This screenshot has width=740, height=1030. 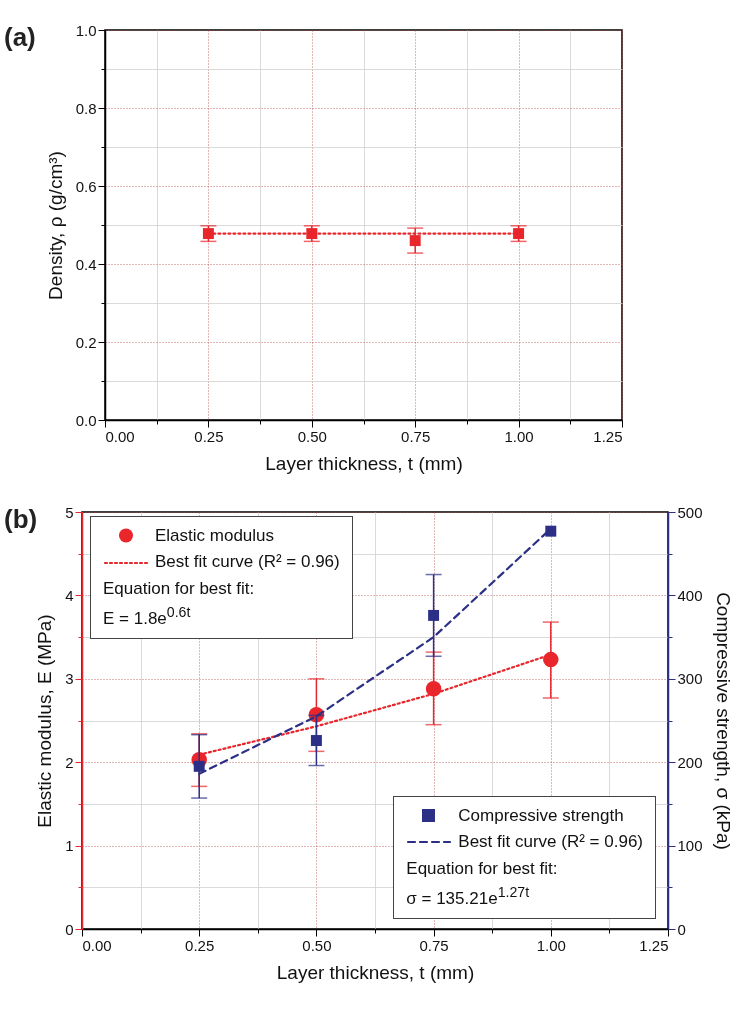 I want to click on legend-label: Compressive strength, so click(x=541, y=815).